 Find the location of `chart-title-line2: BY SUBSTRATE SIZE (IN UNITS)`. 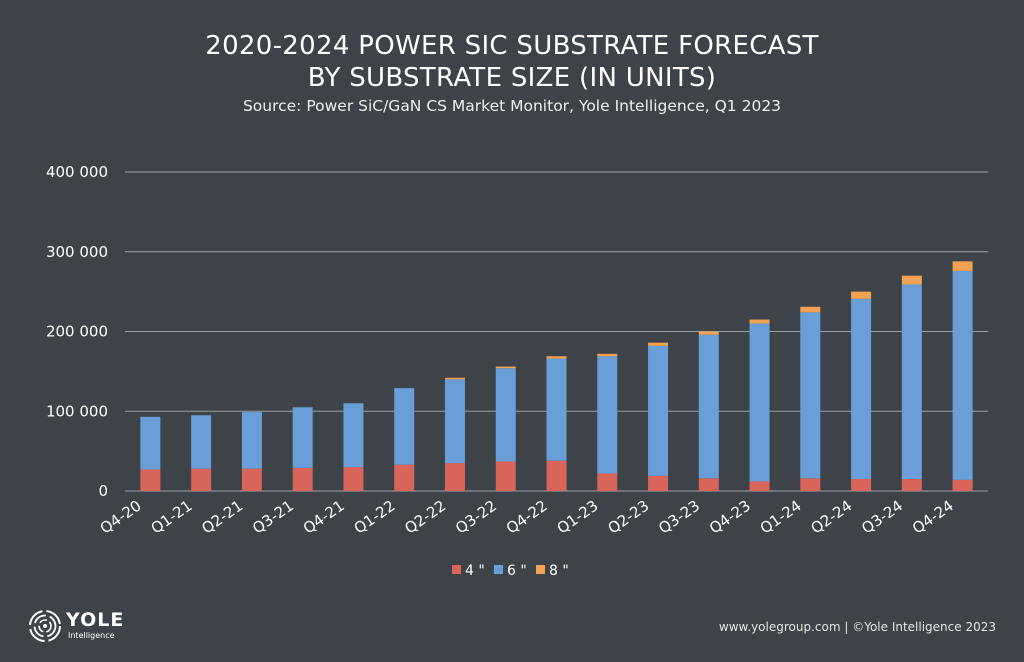

chart-title-line2: BY SUBSTRATE SIZE (IN UNITS) is located at coordinates (512, 78).